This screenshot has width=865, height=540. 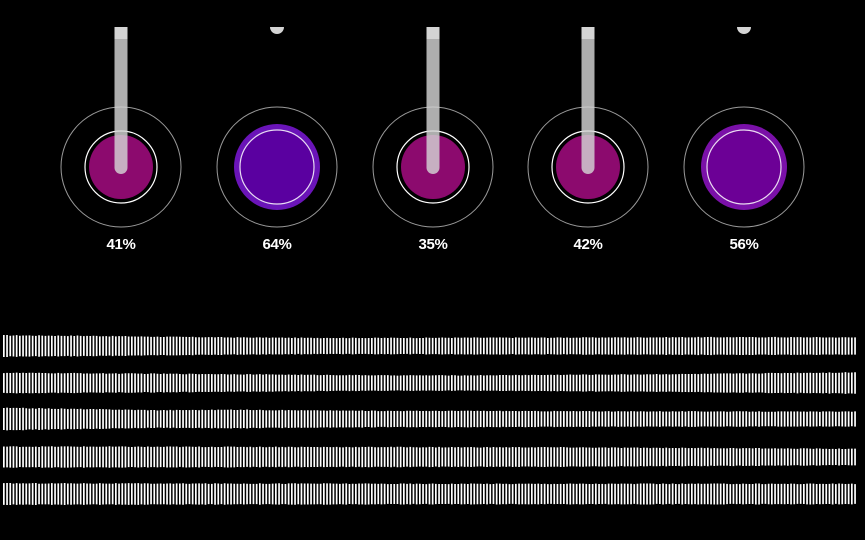 I want to click on knob-1-slider-top, so click(x=121, y=33).